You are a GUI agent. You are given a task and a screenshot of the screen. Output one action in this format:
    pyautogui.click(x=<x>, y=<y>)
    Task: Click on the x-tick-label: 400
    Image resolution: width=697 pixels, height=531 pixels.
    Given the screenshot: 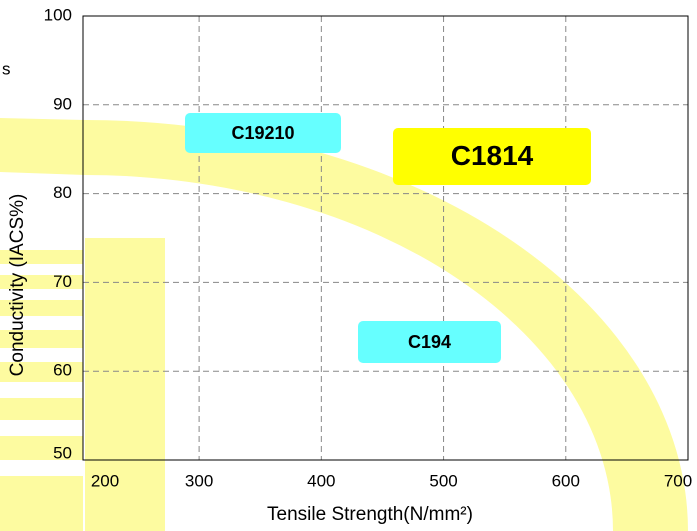 What is the action you would take?
    pyautogui.click(x=321, y=480)
    